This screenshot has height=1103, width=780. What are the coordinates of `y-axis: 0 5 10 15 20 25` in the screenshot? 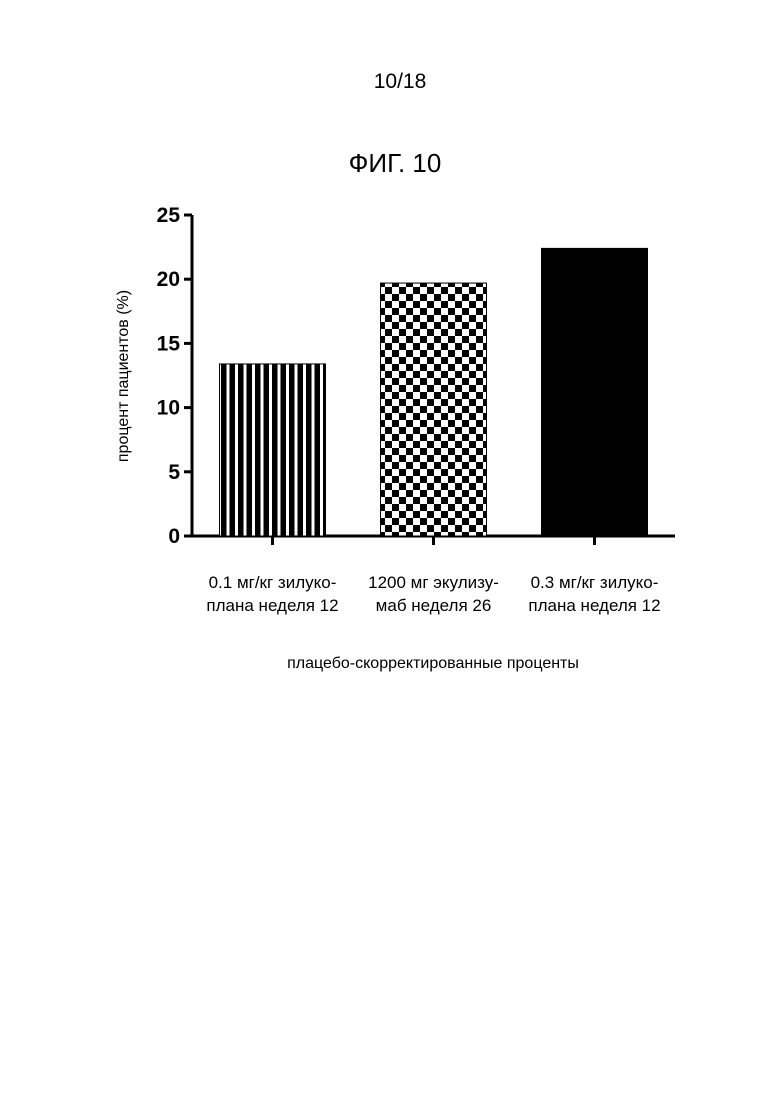 It's located at (174, 376).